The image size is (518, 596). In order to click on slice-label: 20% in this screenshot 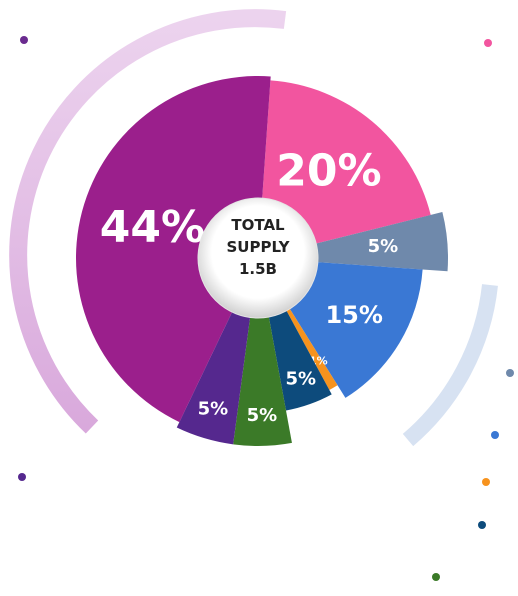, I will do `click(328, 170)`.